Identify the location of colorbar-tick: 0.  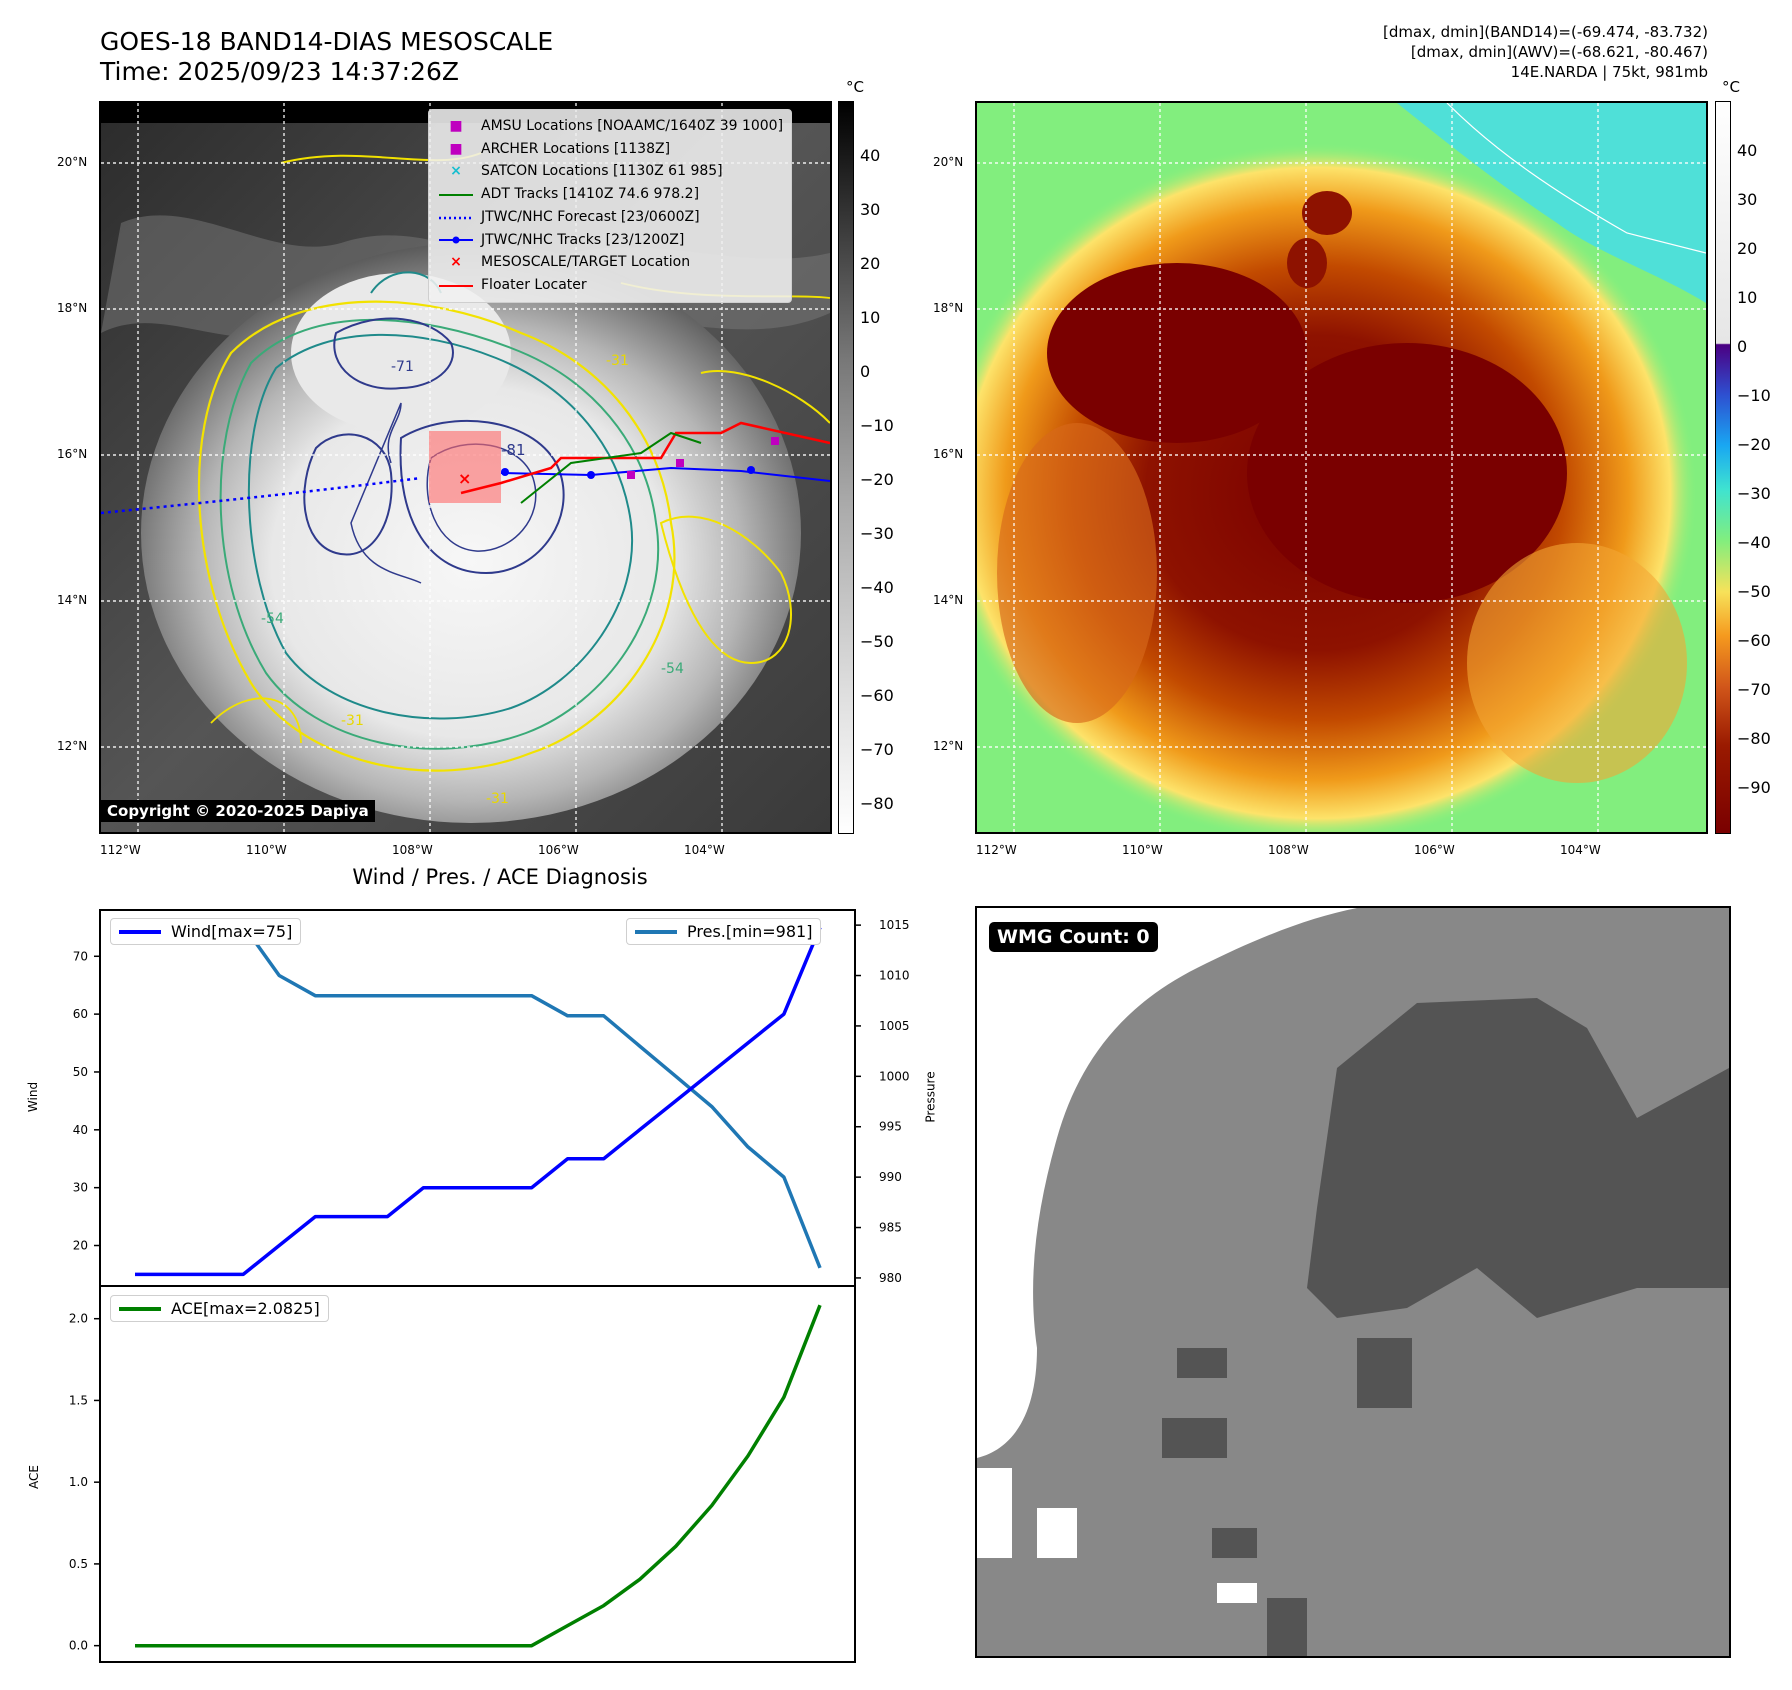
(865, 371).